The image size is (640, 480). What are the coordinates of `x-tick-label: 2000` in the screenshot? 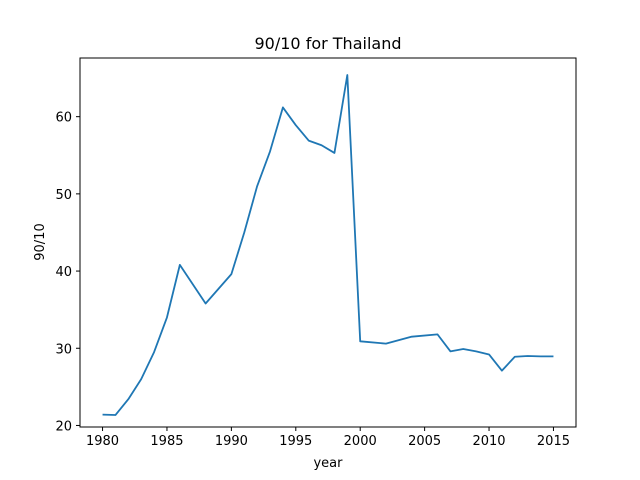 It's located at (360, 441).